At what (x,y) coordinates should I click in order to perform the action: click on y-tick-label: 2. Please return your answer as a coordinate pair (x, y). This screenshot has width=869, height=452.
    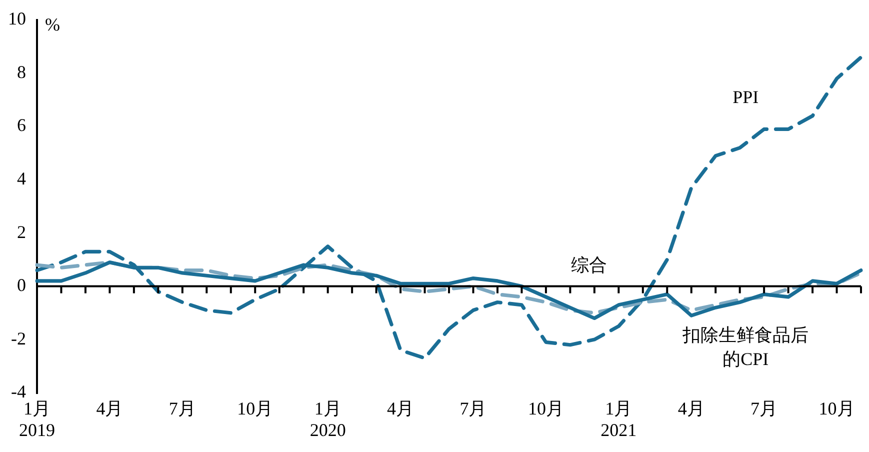
    Looking at the image, I should click on (21, 232).